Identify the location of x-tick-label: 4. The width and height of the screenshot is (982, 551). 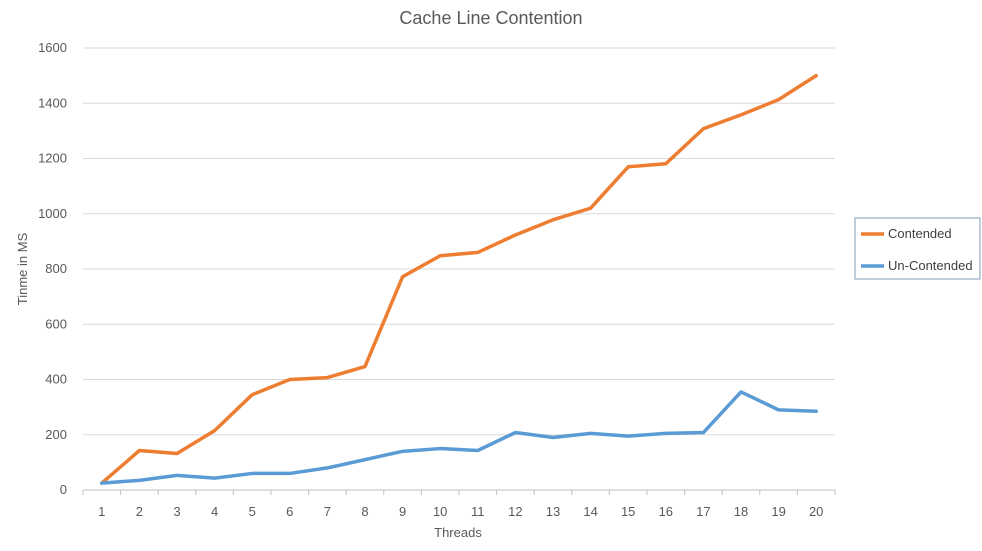
(214, 511).